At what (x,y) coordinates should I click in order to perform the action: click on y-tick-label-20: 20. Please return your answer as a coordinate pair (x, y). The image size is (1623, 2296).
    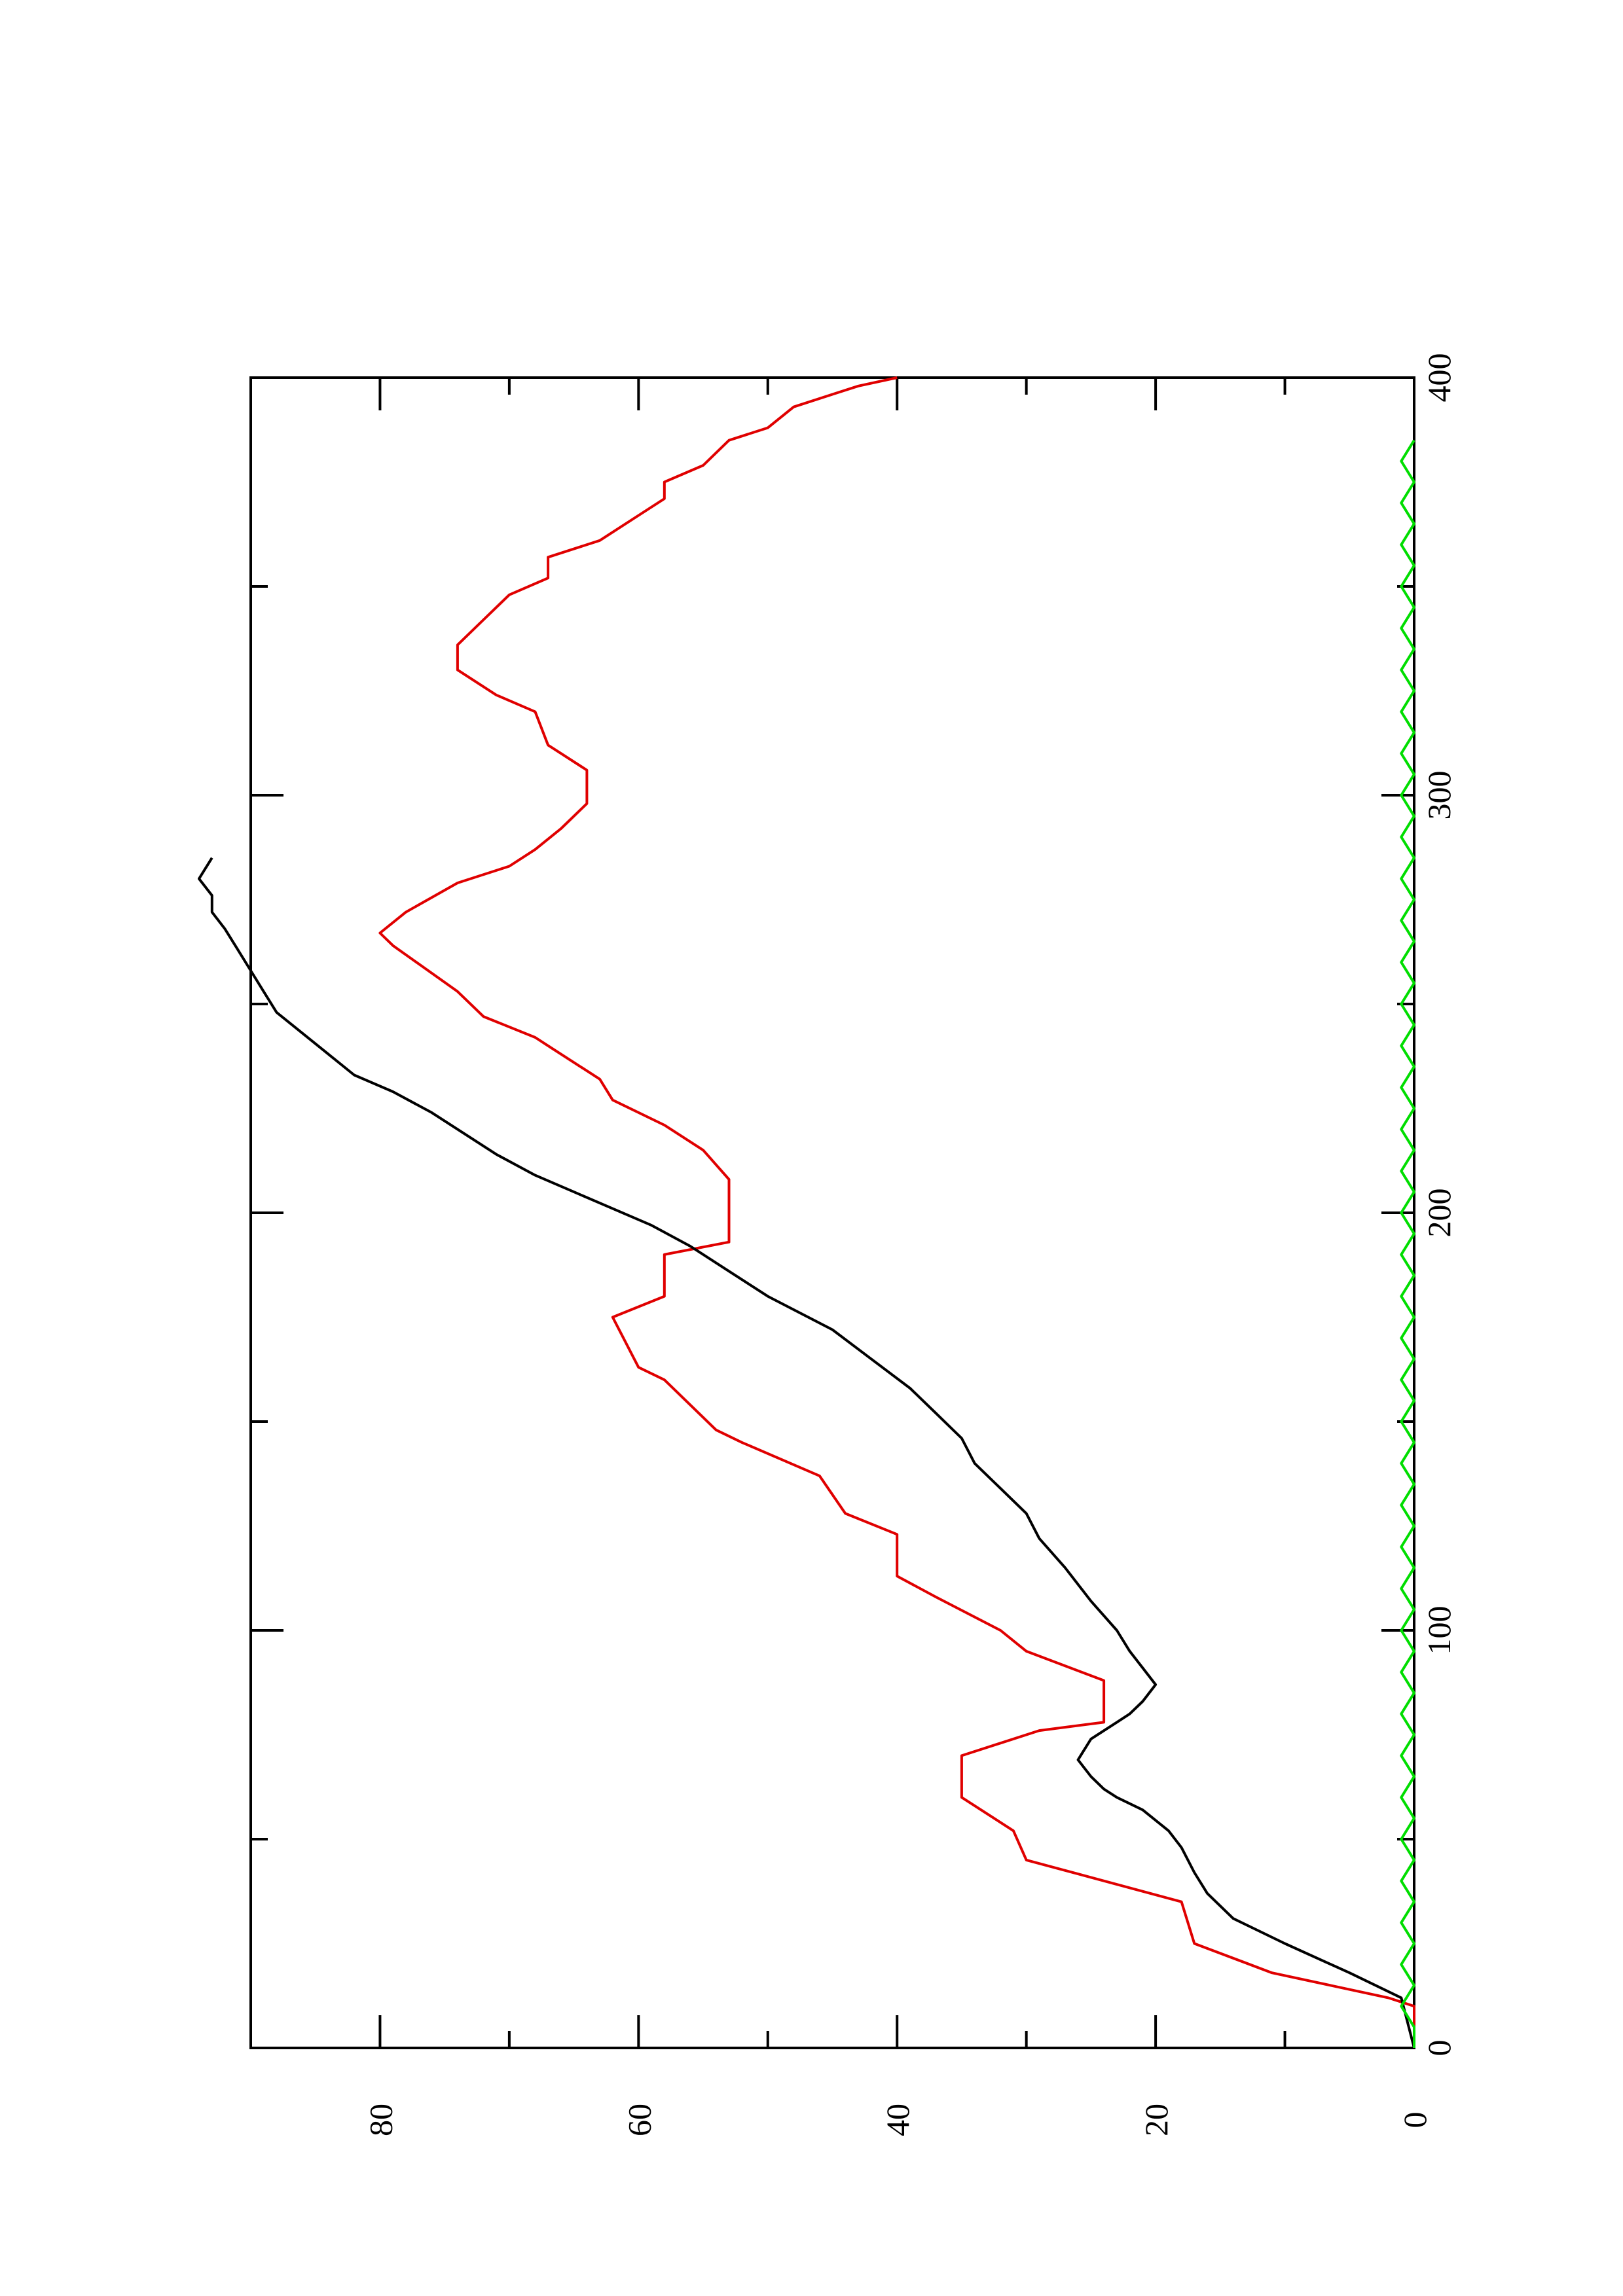
    Looking at the image, I should click on (1156, 2120).